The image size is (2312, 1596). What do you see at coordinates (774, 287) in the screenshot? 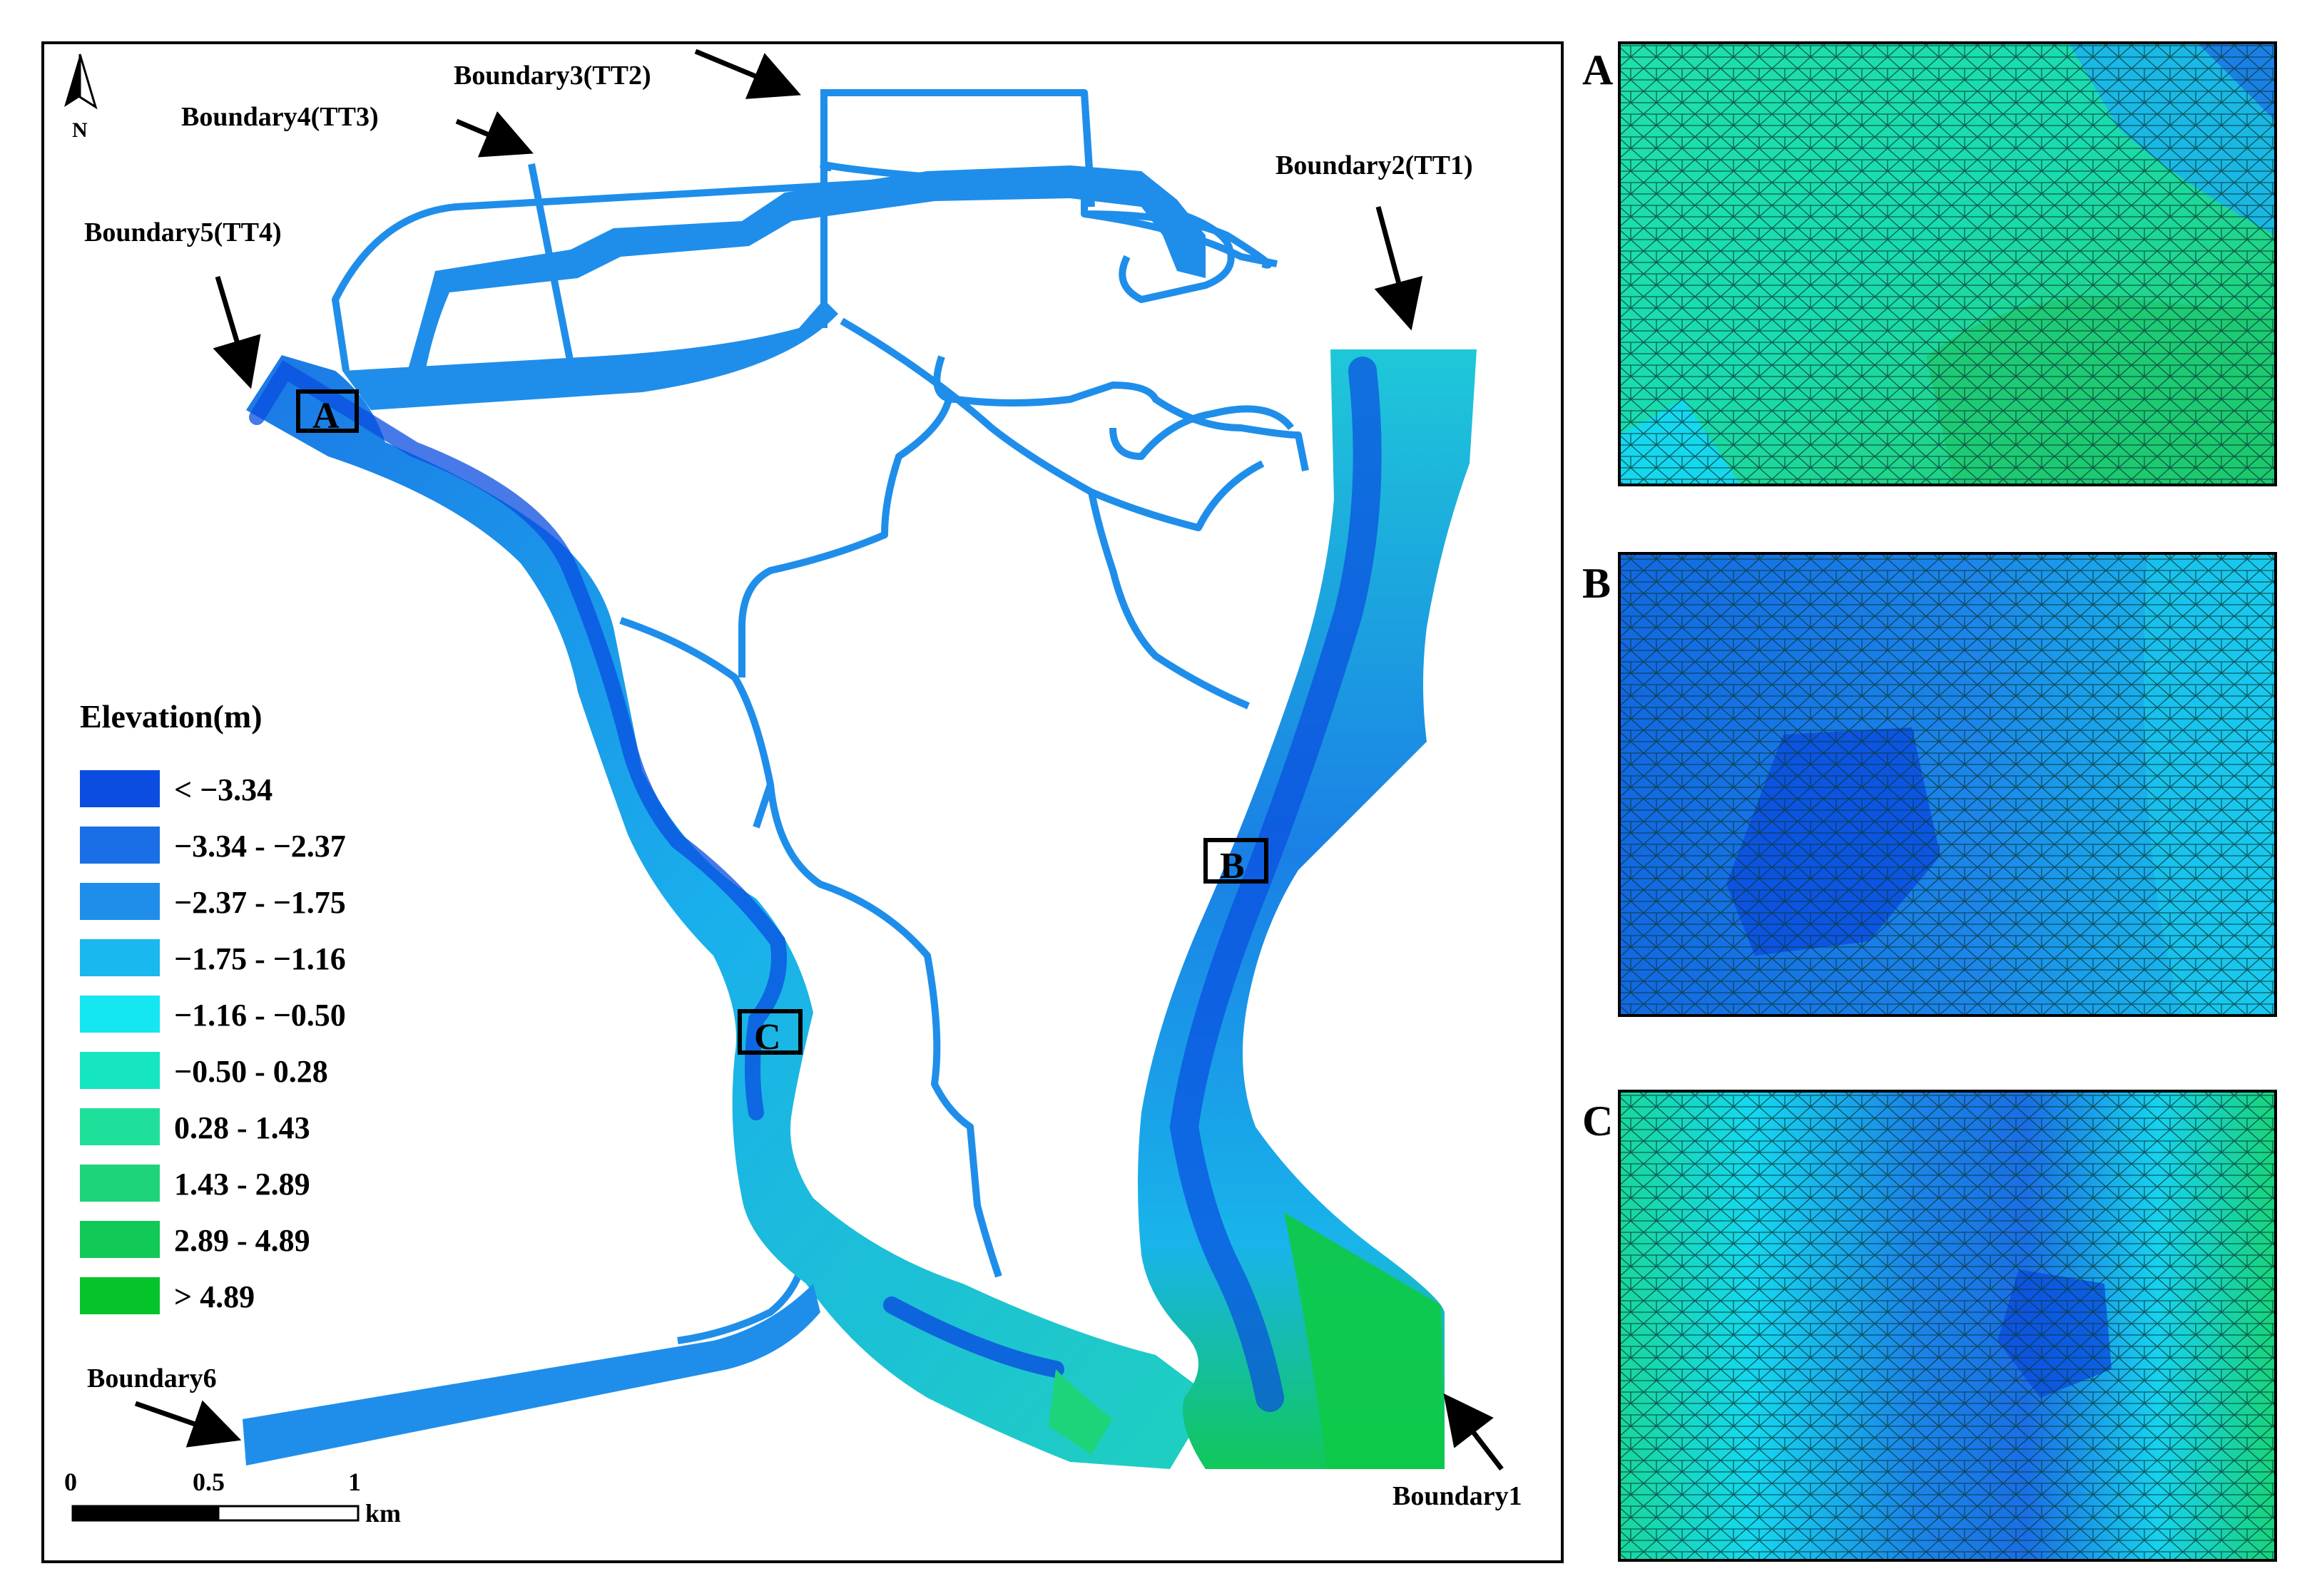
I see `main-canal` at bounding box center [774, 287].